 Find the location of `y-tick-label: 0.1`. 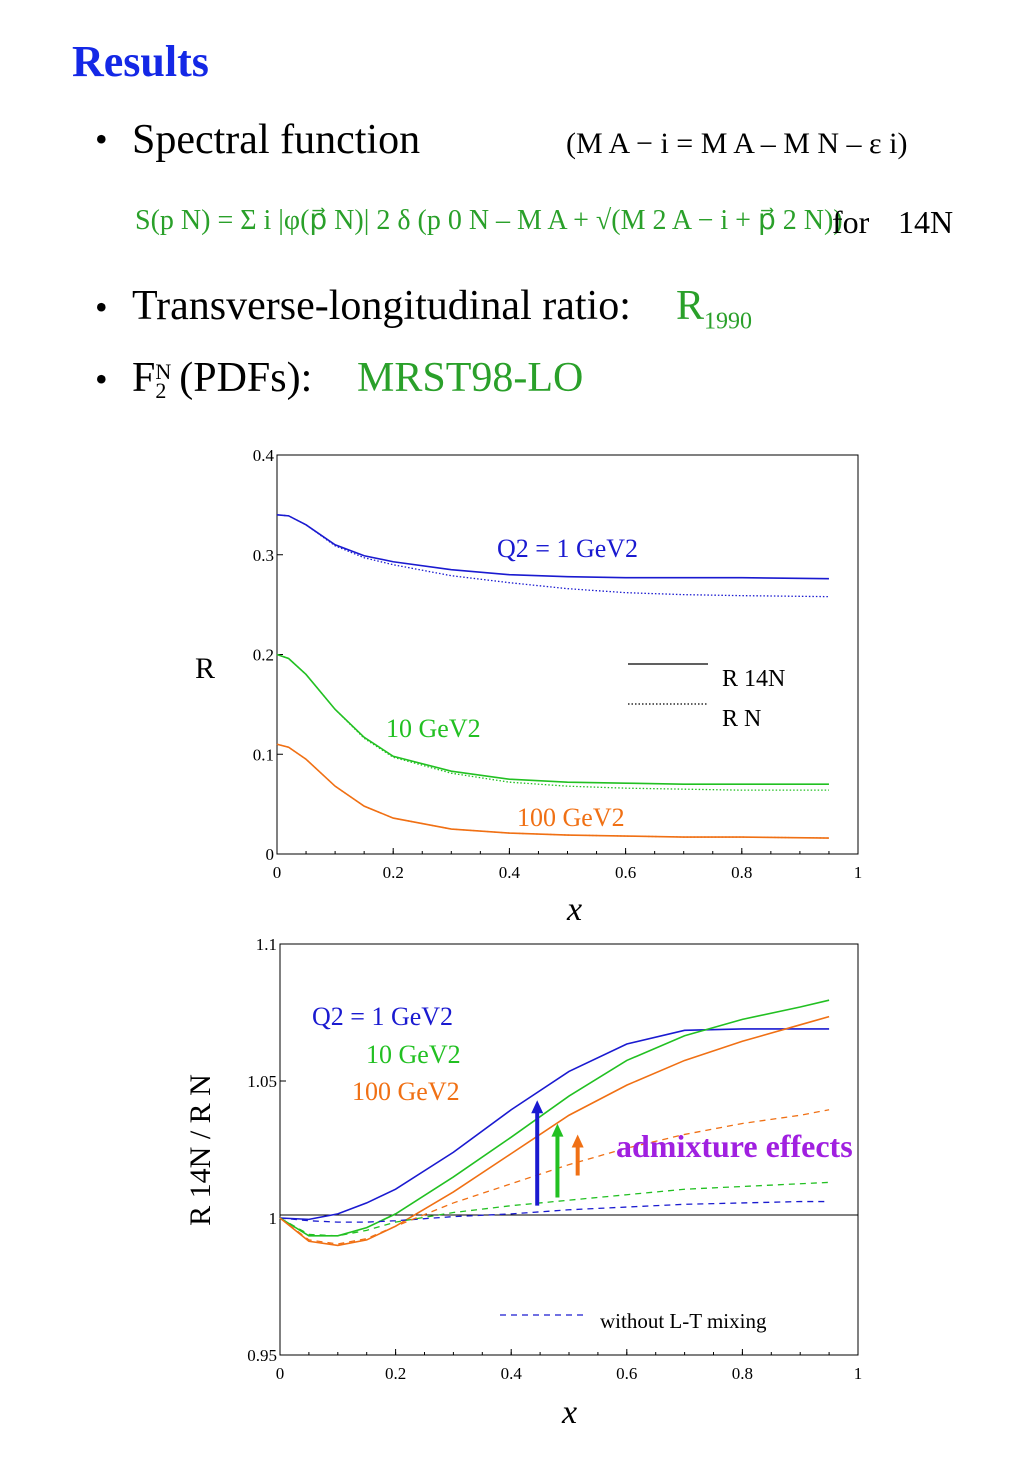

y-tick-label: 0.1 is located at coordinates (263, 754).